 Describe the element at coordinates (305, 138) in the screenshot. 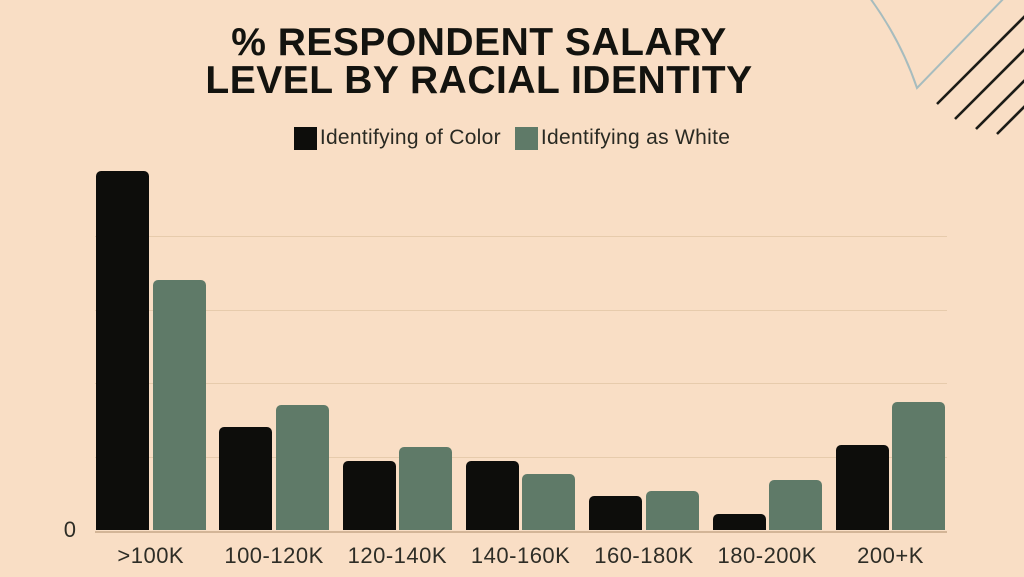

I see `legend-swatch-identifying-of-color` at that location.